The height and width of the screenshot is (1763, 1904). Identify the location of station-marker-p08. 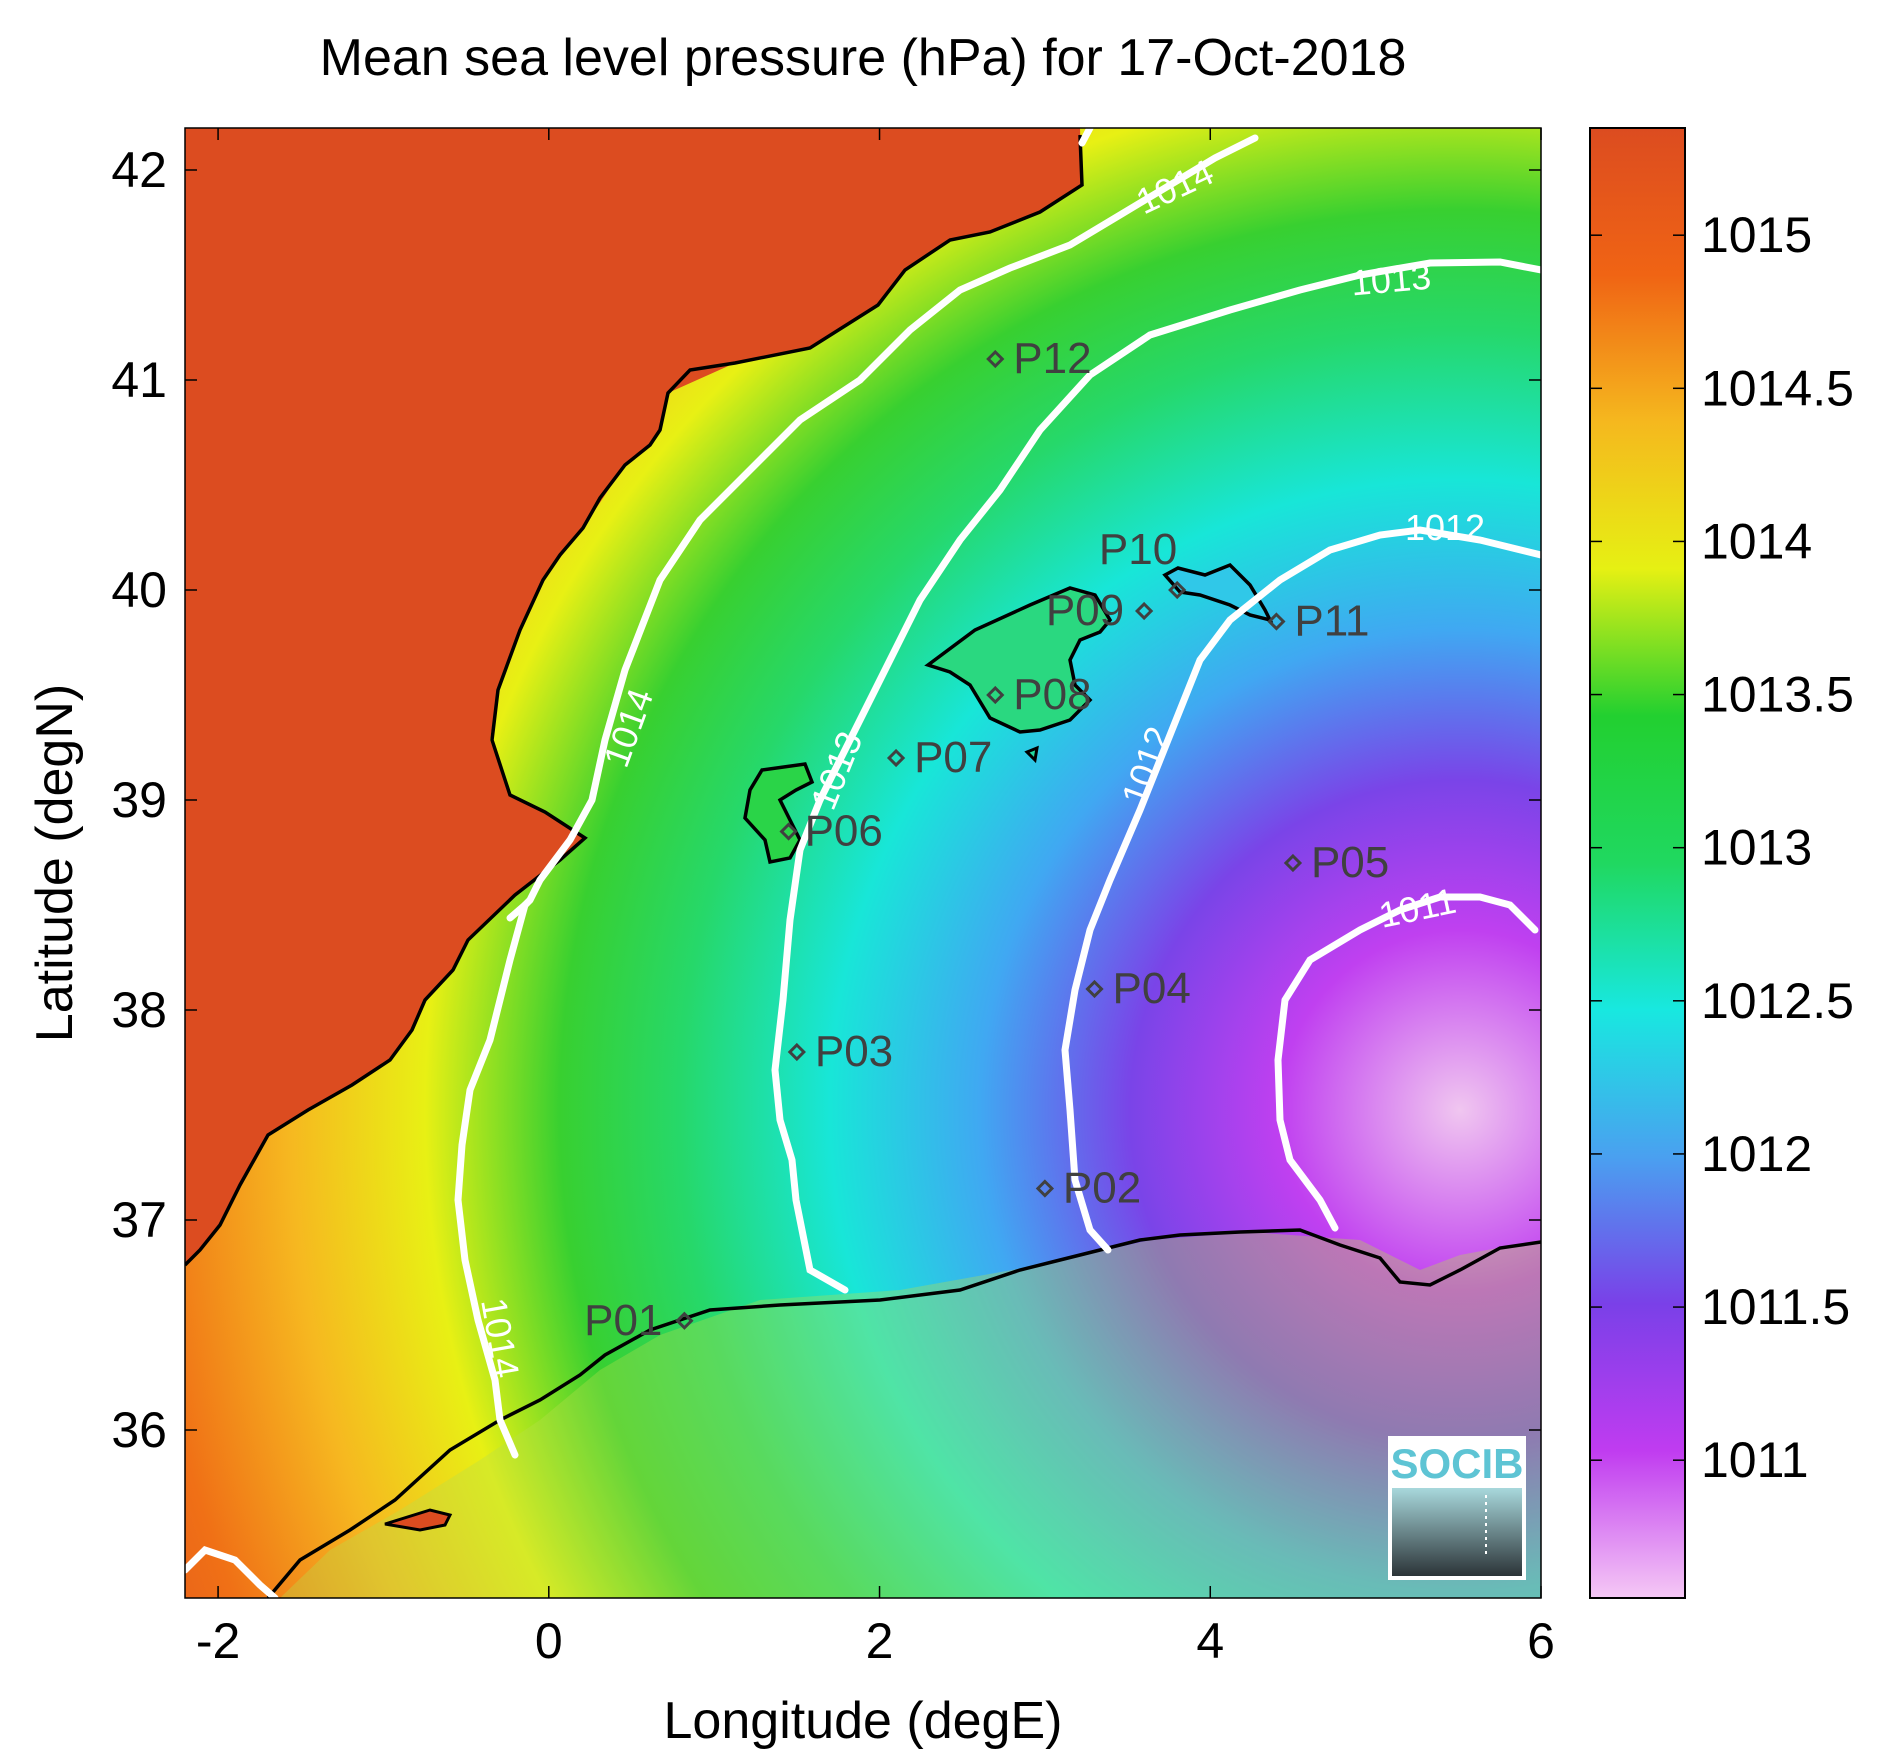
(995, 695).